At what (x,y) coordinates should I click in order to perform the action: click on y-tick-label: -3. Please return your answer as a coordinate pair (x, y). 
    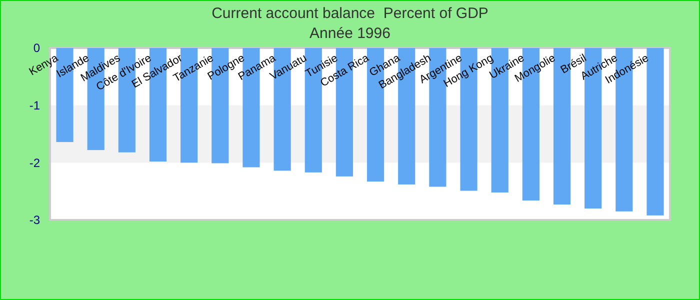
    Looking at the image, I should click on (34, 220).